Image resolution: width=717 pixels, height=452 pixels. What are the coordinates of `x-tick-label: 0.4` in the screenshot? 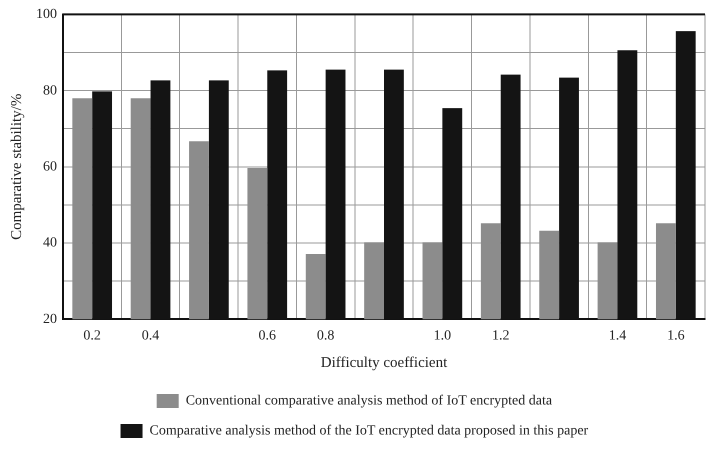 It's located at (151, 336).